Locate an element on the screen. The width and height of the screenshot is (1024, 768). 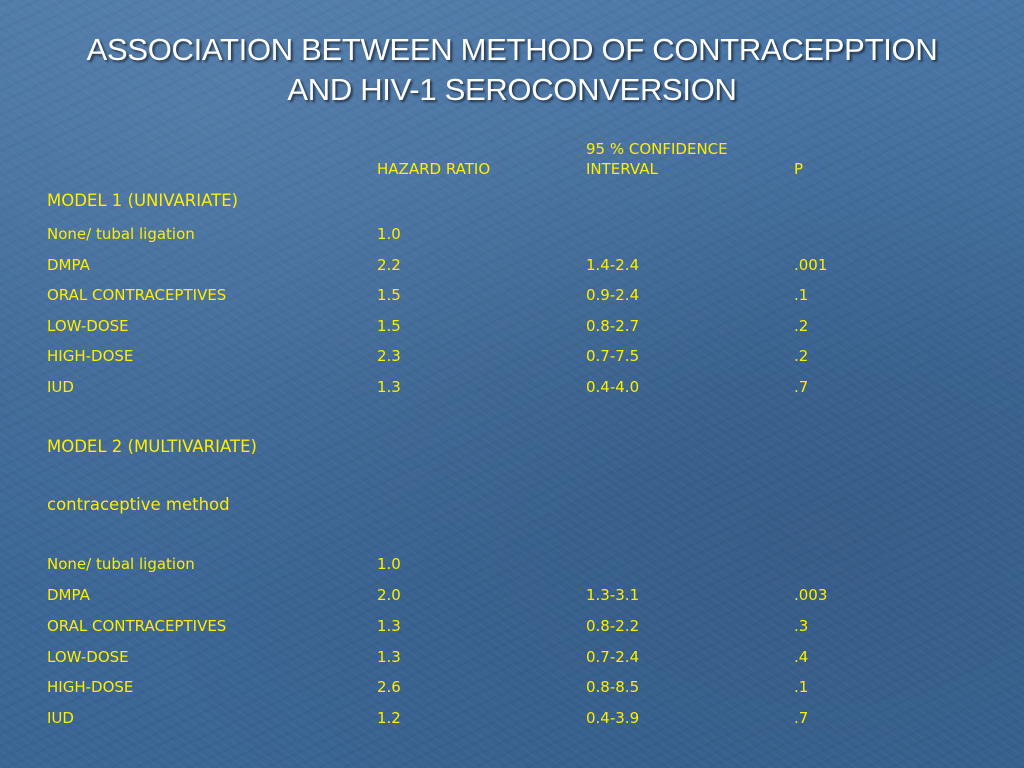
model-2-sublabel: contraceptive method is located at coordinates (138, 504).